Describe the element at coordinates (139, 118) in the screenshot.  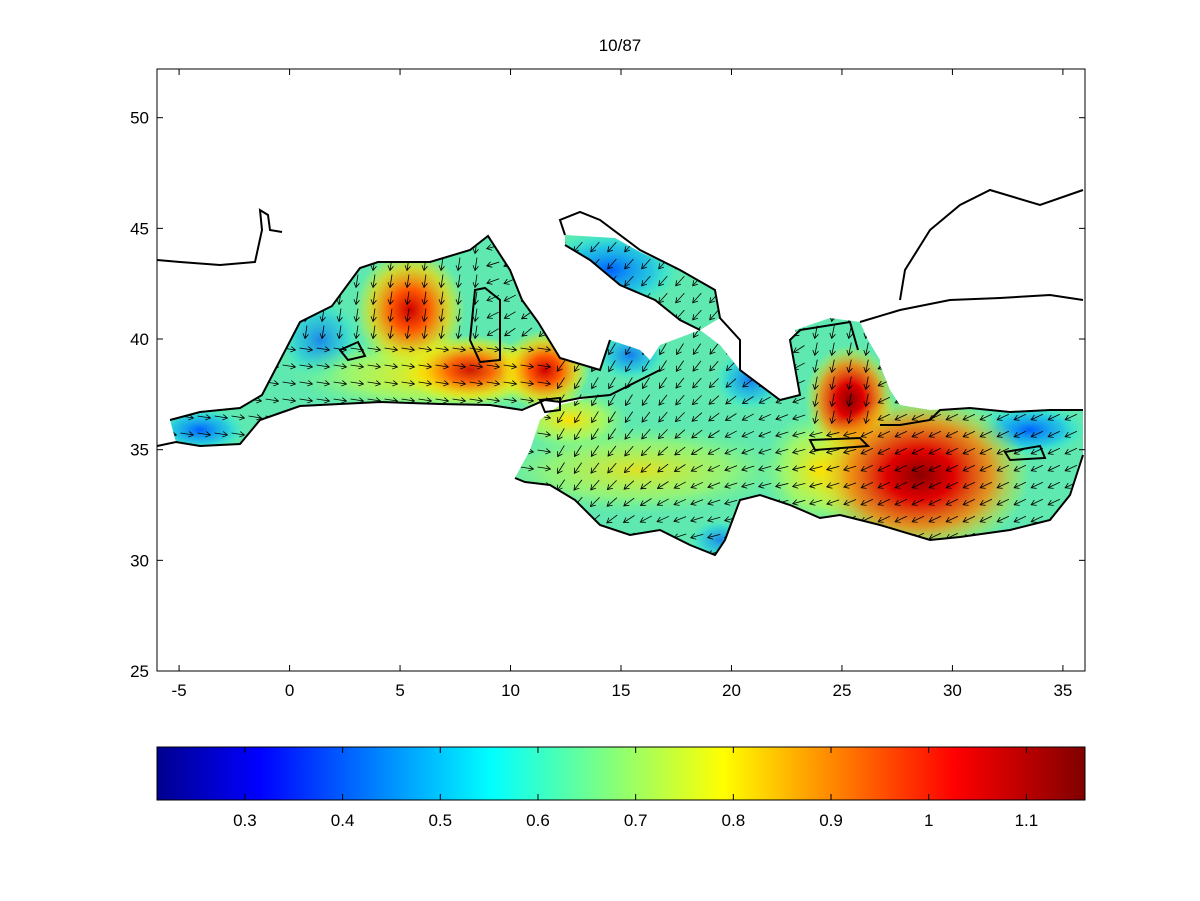
I see `y-tick-label: 50` at that location.